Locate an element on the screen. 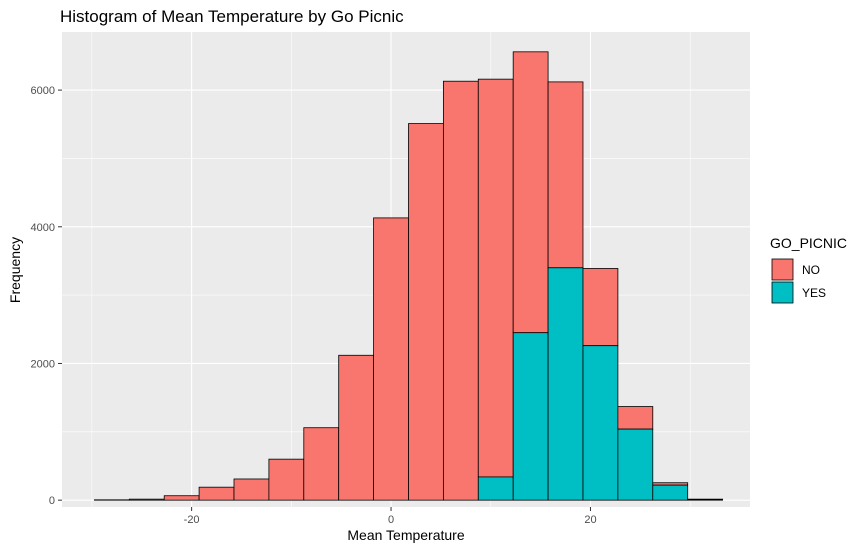 The image size is (865, 550). y-tick-label: 4000 is located at coordinates (43, 228).